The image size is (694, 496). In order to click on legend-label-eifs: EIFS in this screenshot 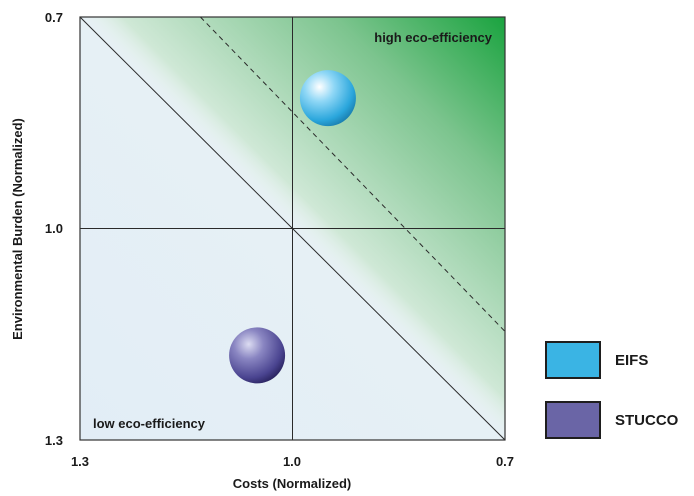, I will do `click(632, 360)`.